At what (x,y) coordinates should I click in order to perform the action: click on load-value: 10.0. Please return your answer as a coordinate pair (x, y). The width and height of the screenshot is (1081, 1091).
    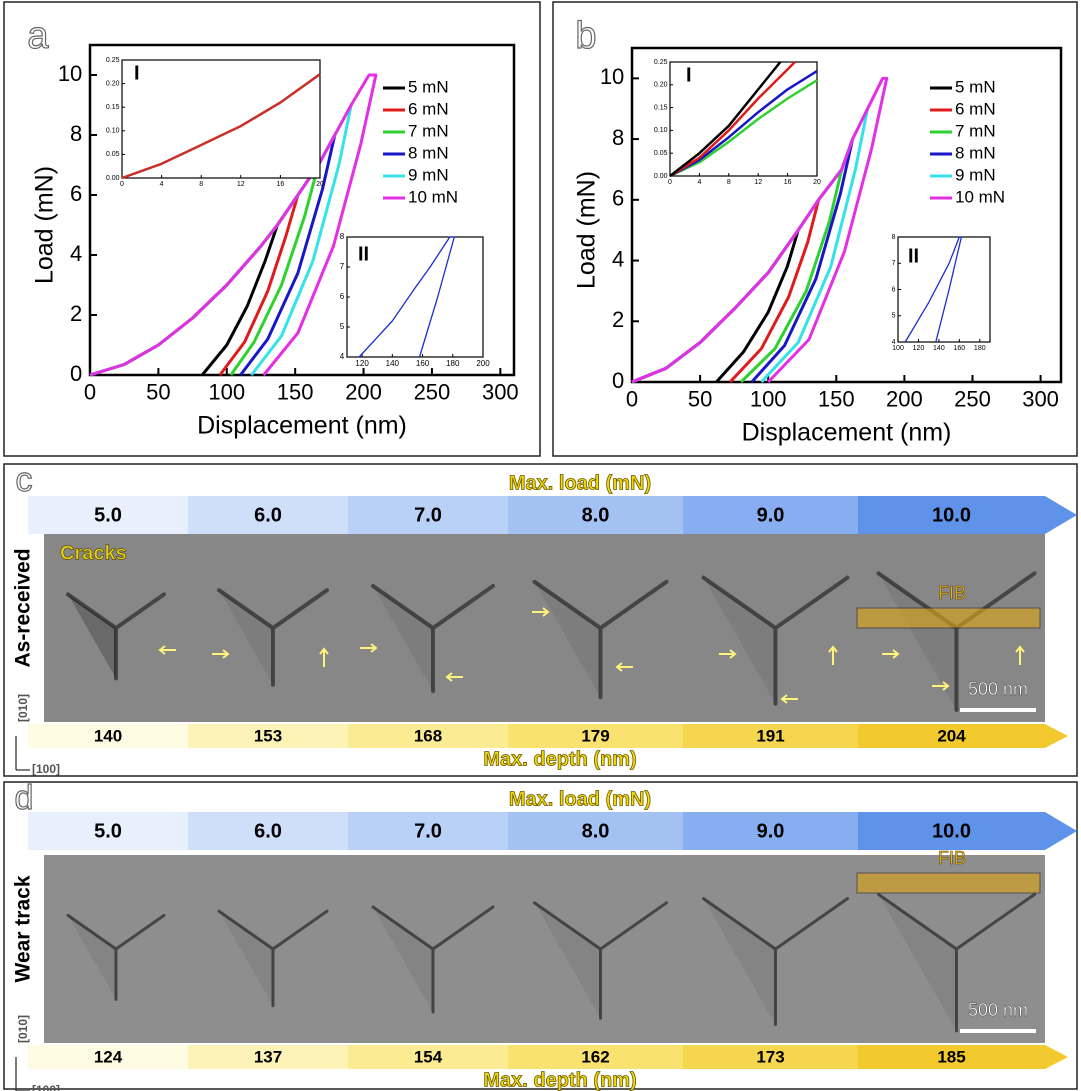
    Looking at the image, I should click on (951, 831).